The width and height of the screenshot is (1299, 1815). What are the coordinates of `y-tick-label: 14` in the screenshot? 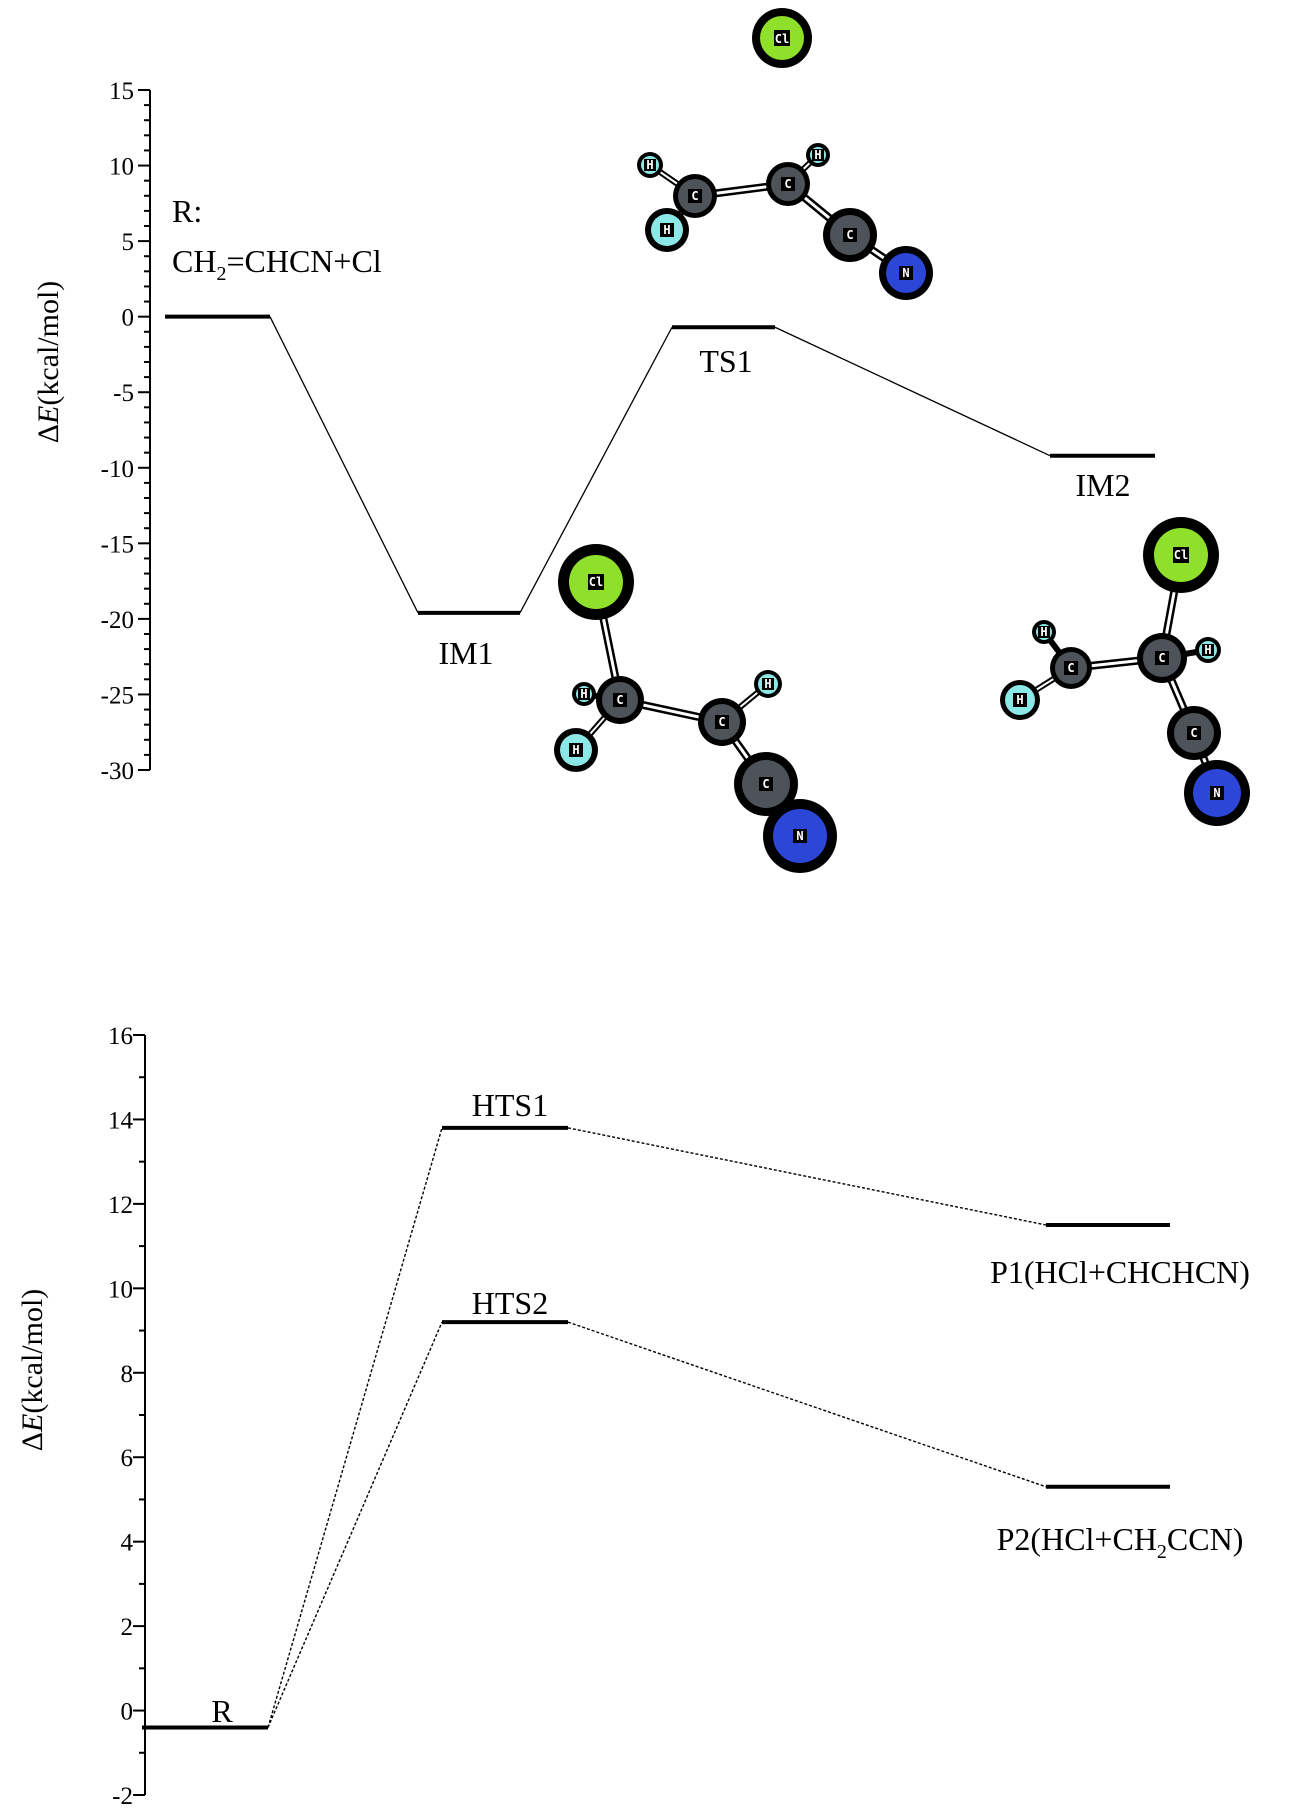 It's located at (121, 1120).